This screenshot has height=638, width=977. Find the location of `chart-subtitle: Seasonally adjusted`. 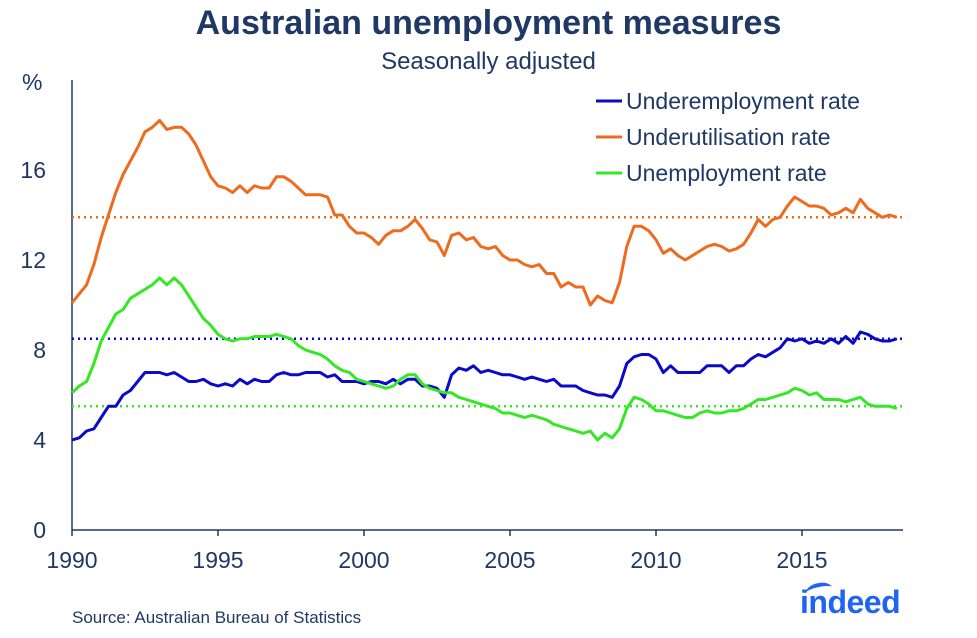

chart-subtitle: Seasonally adjusted is located at coordinates (488, 61).